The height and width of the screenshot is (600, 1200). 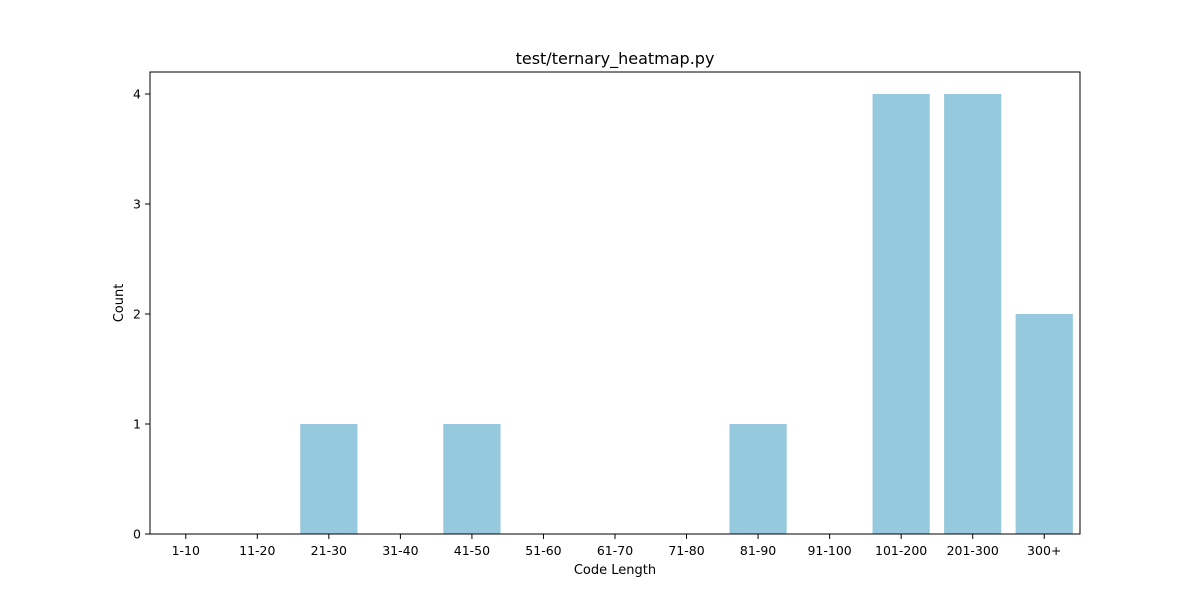 What do you see at coordinates (1044, 424) in the screenshot?
I see `bar-300+` at bounding box center [1044, 424].